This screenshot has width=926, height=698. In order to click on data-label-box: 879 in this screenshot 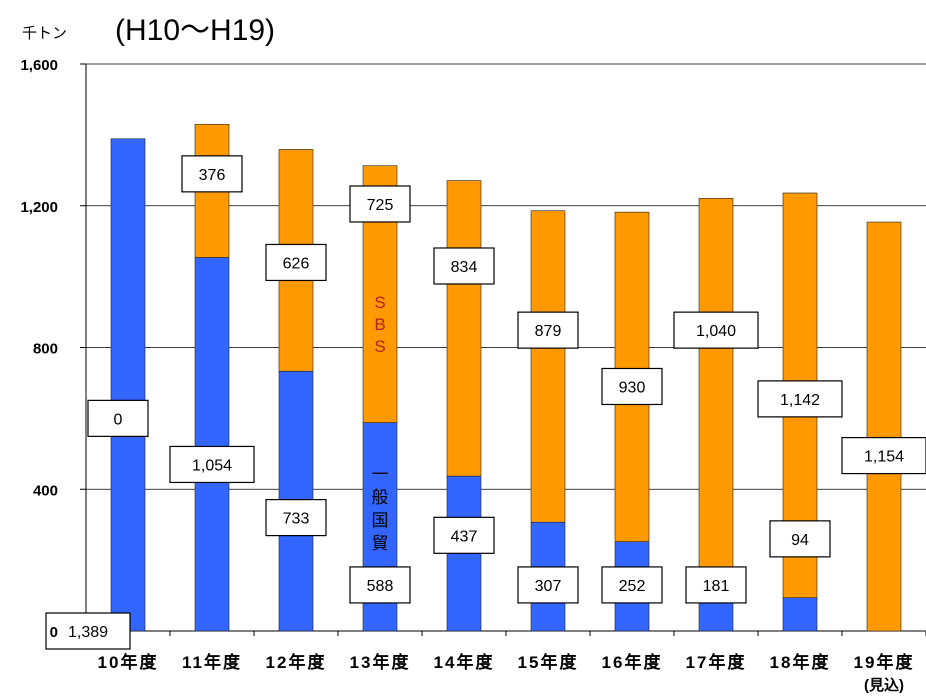, I will do `click(548, 330)`.